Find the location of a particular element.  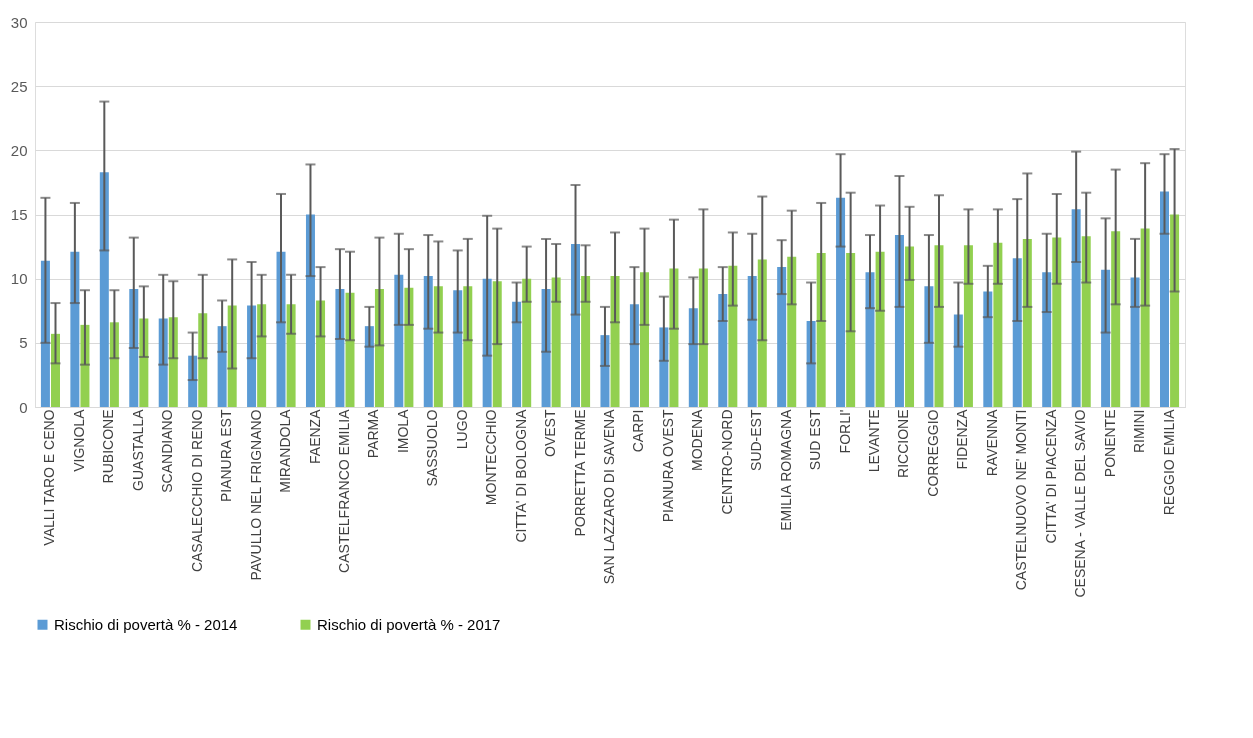

x-tick-label: CESENA - VALLE DEL SAVIO is located at coordinates (1080, 503).